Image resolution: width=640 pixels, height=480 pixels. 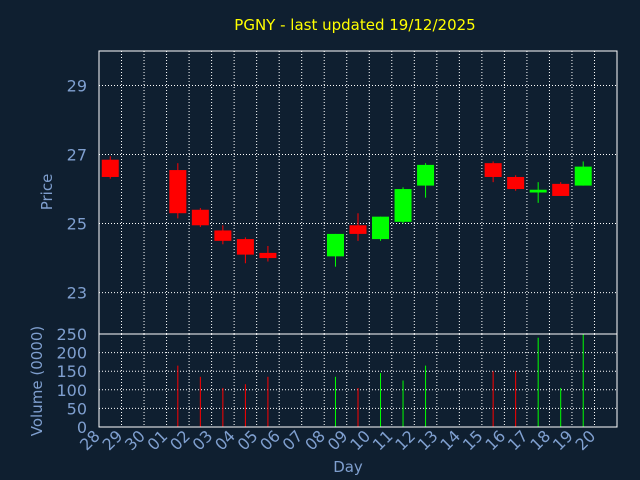 What do you see at coordinates (348, 467) in the screenshot?
I see `day-axis-label: Day` at bounding box center [348, 467].